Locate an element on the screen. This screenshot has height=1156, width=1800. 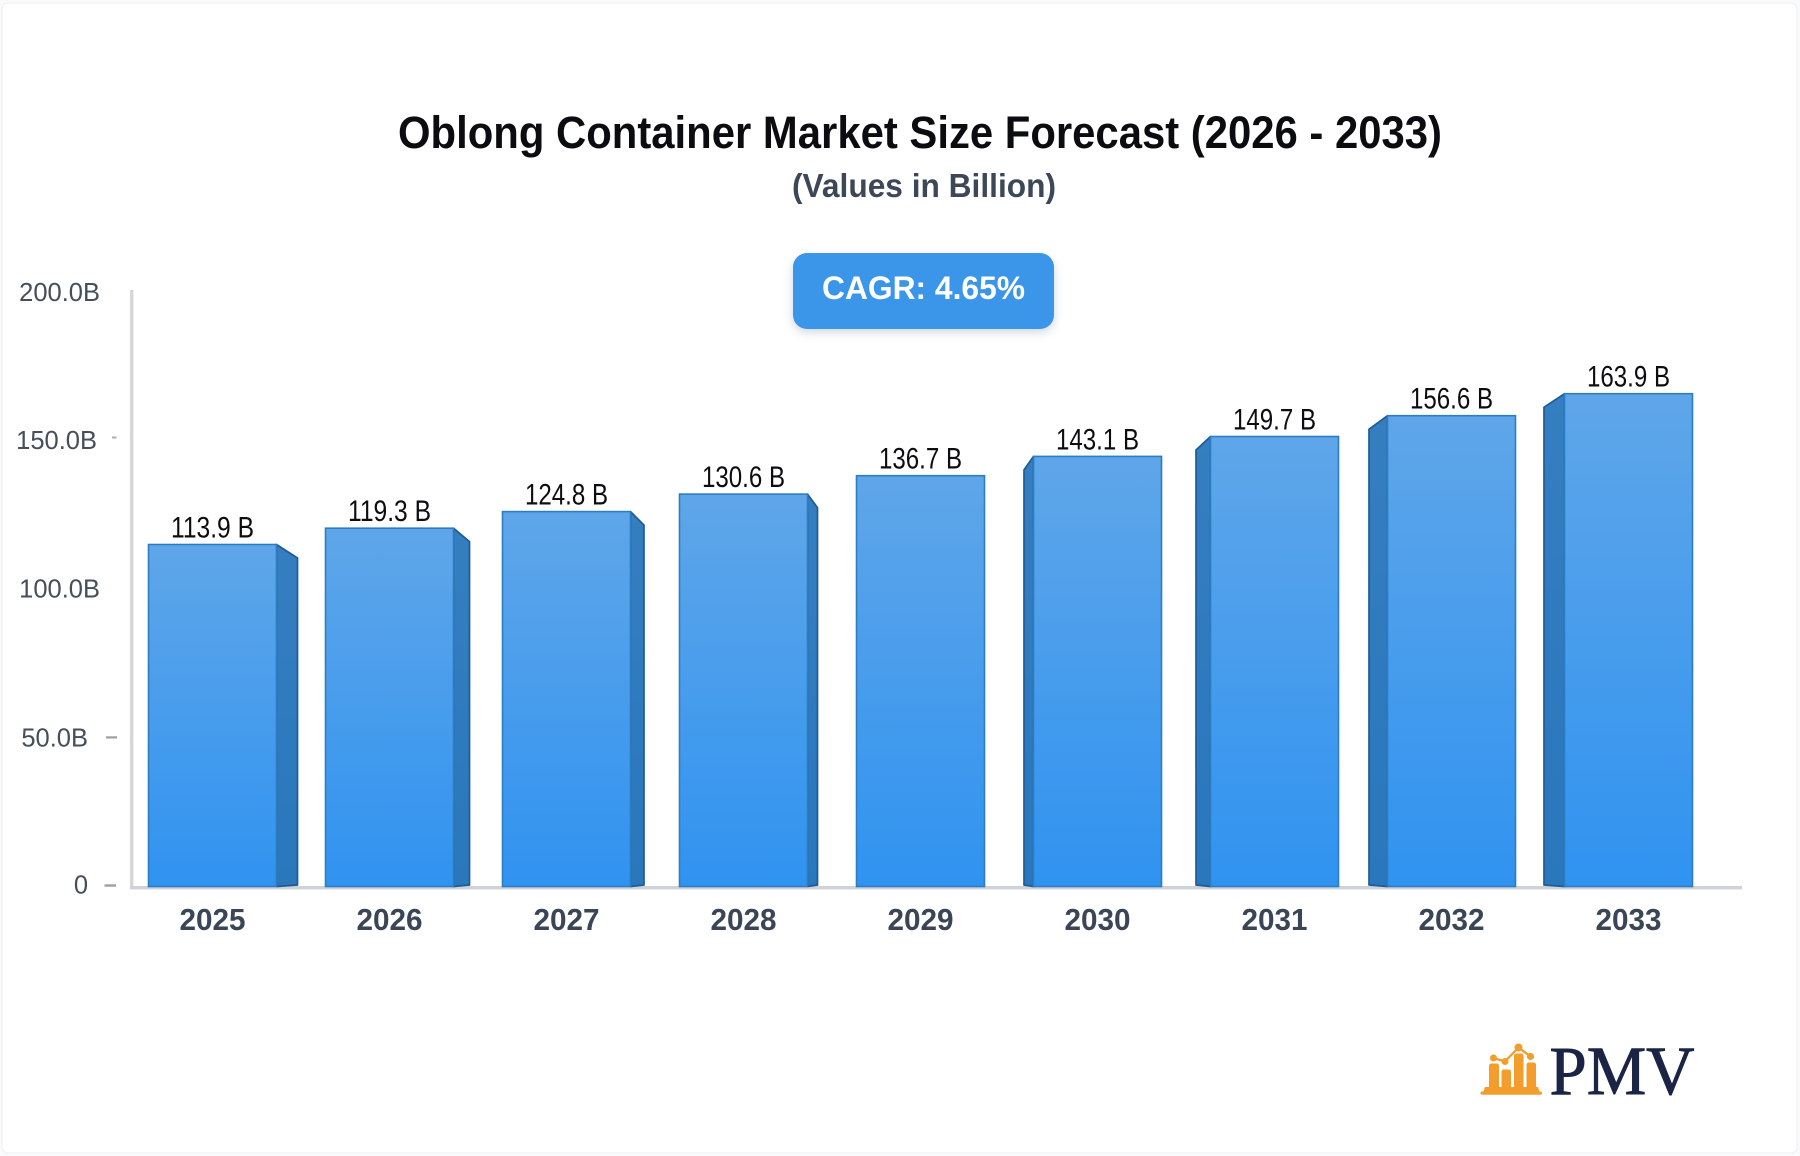
svg-text: 2026 is located at coordinates (390, 919).